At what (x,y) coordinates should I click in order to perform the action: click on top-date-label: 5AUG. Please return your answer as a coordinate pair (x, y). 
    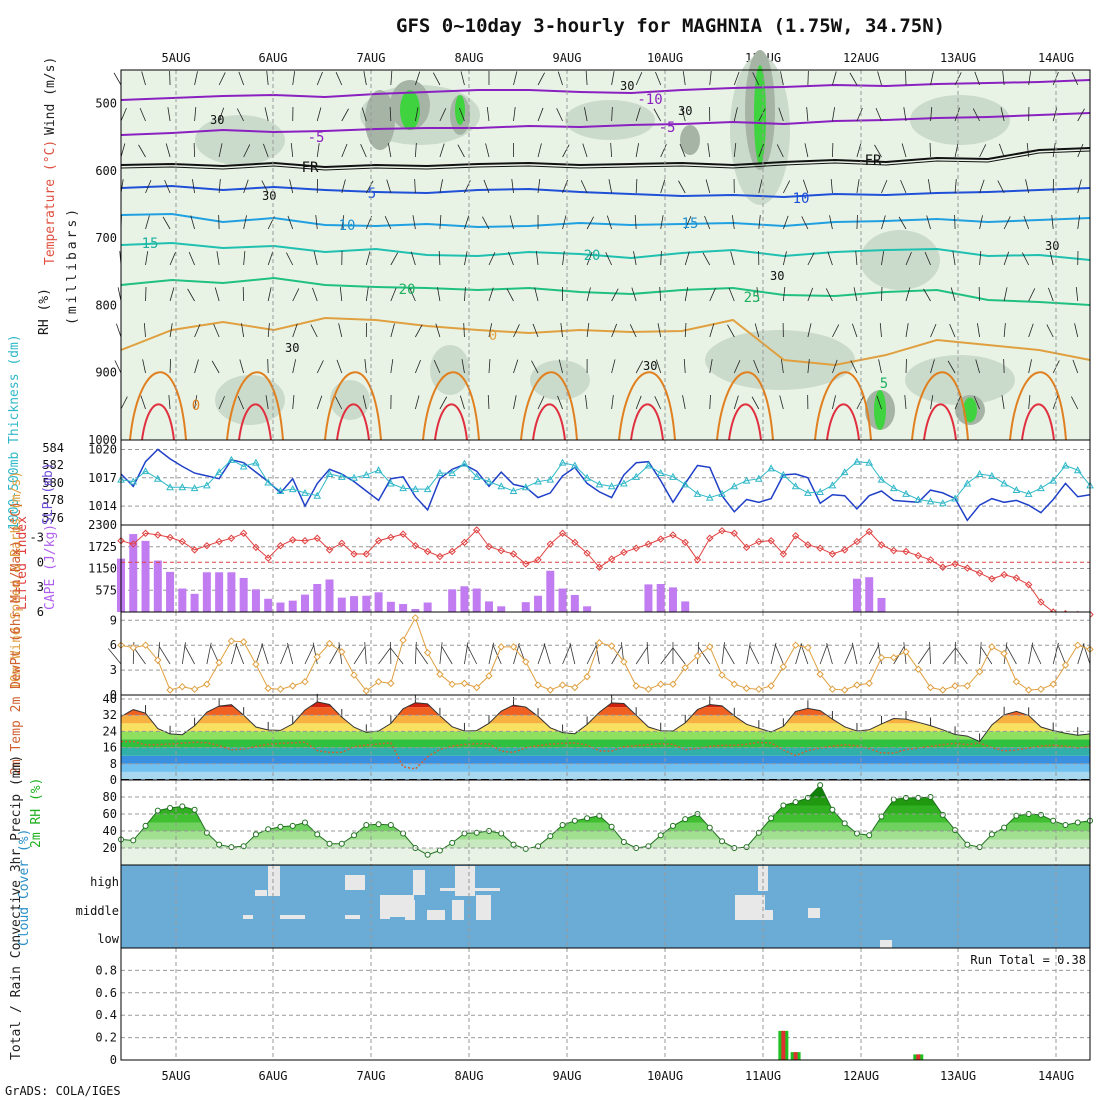
    Looking at the image, I should click on (176, 58).